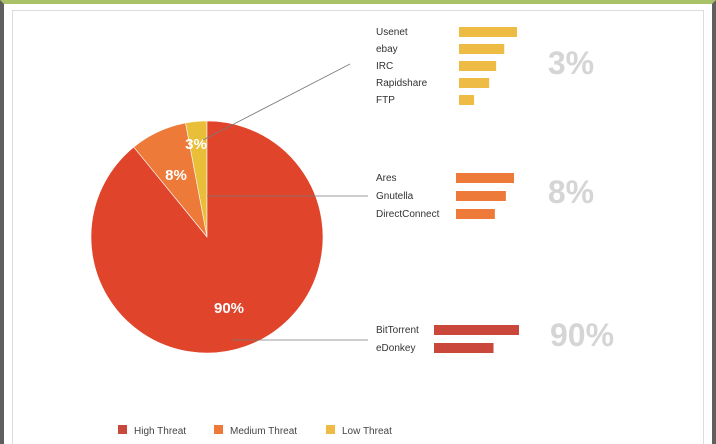 The height and width of the screenshot is (444, 716). What do you see at coordinates (571, 63) in the screenshot?
I see `group-percent-low-threat: 3%` at bounding box center [571, 63].